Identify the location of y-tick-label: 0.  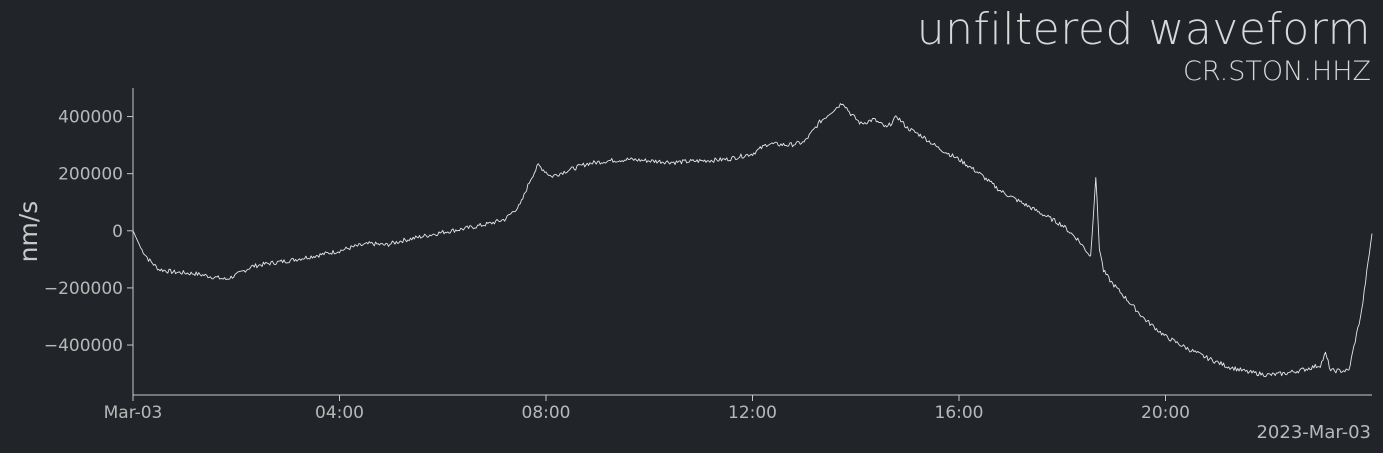
(117, 232).